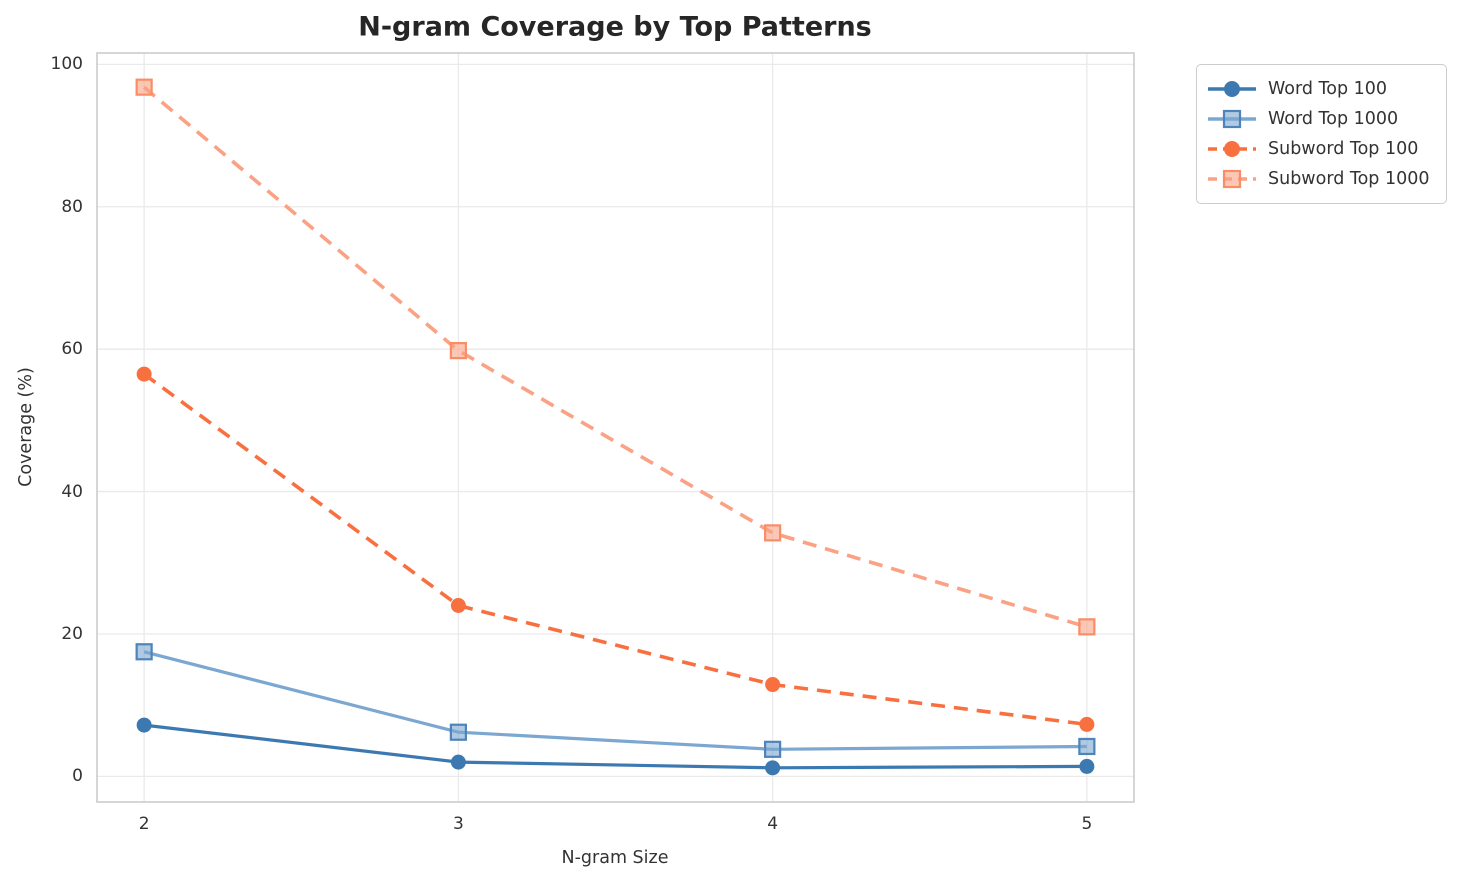 The image size is (1478, 885). I want to click on y-tick-label: 20, so click(72, 633).